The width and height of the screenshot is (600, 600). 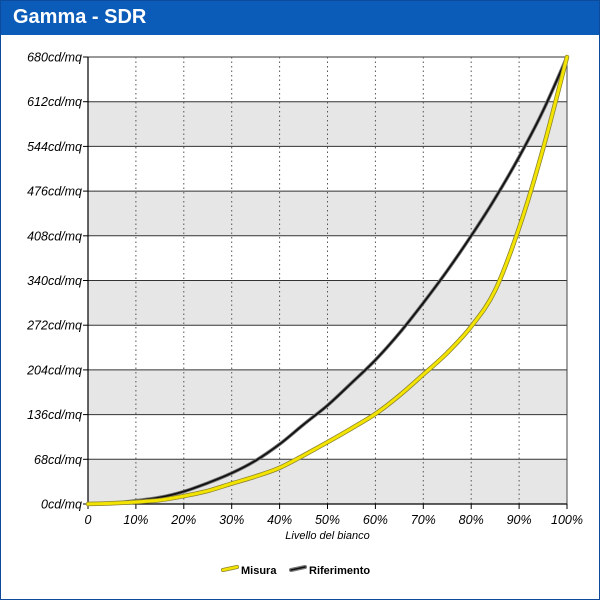 What do you see at coordinates (54, 58) in the screenshot?
I see `y-tick-label: 680cd/mq` at bounding box center [54, 58].